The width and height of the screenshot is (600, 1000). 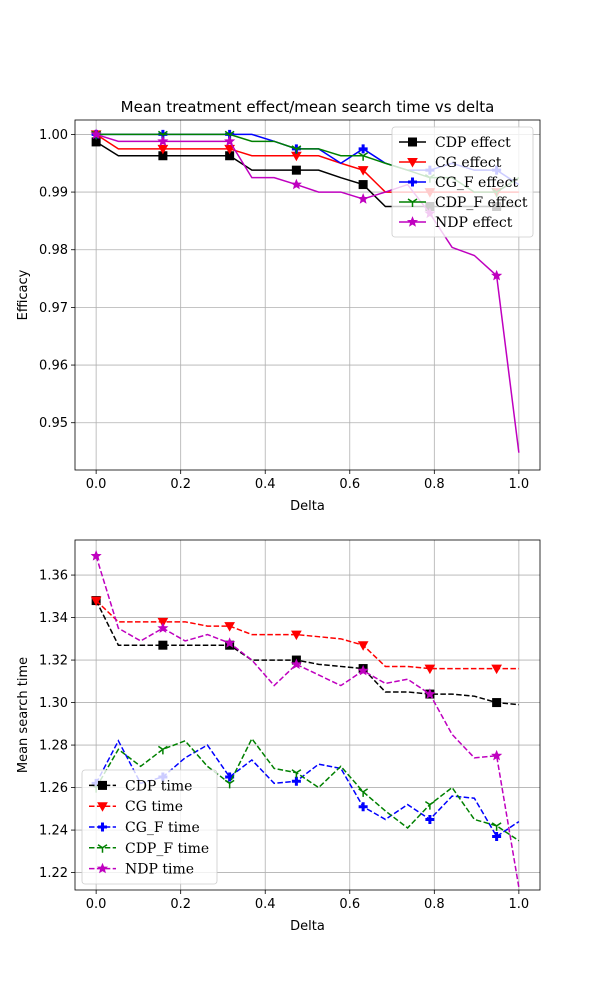 What do you see at coordinates (53, 423) in the screenshot?
I see `y-tick-label: 0.95` at bounding box center [53, 423].